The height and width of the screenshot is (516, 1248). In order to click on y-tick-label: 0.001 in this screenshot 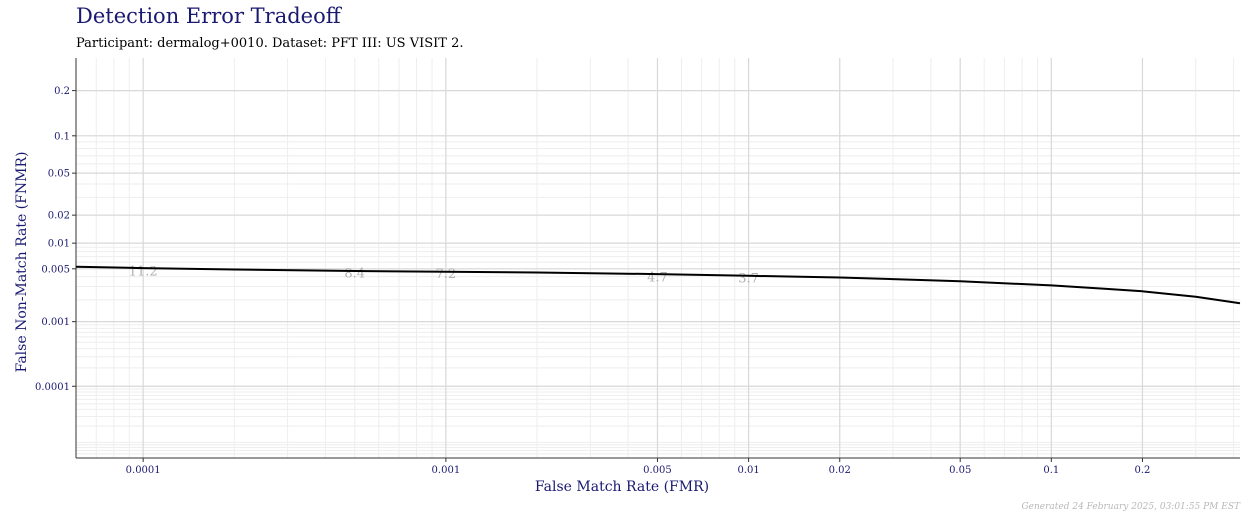, I will do `click(55, 322)`.